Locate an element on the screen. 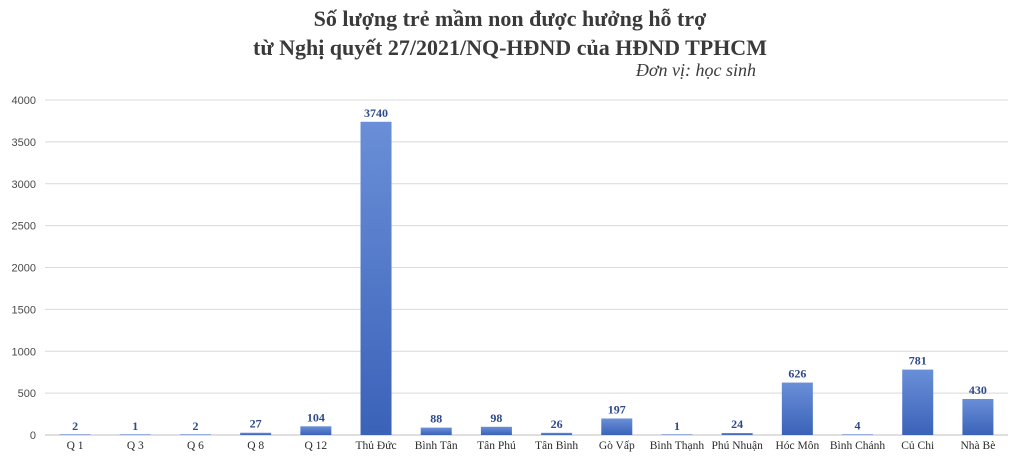 The width and height of the screenshot is (1020, 462). x-tick-label: Q 3 is located at coordinates (135, 446).